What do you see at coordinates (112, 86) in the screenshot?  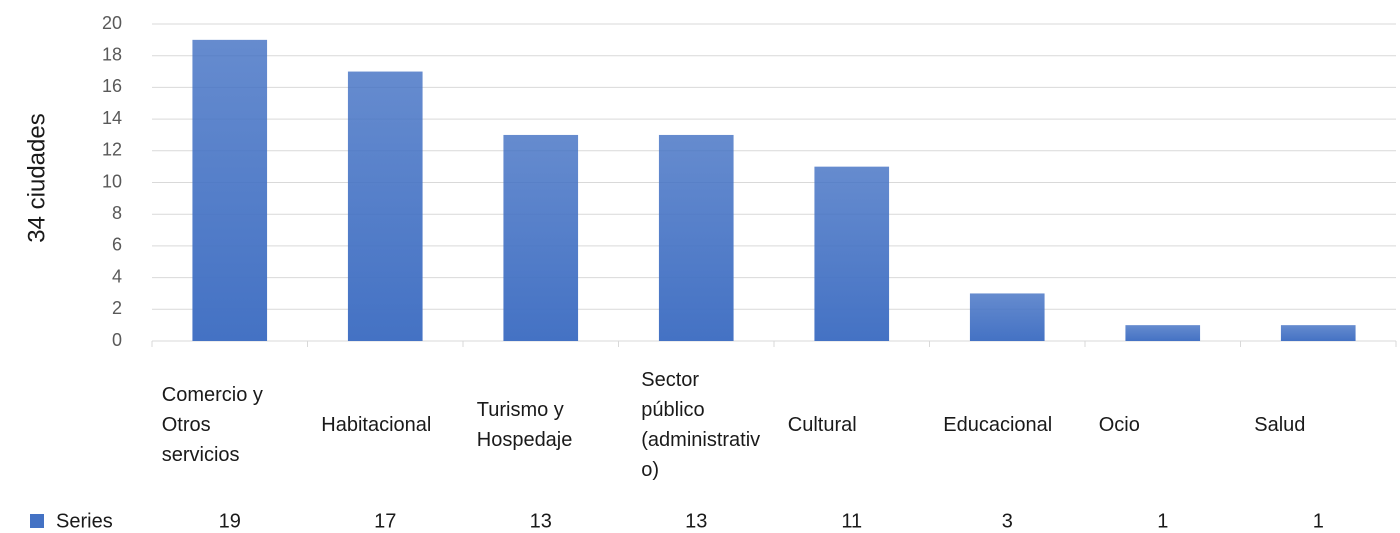 I see `y-tick-label: 16` at bounding box center [112, 86].